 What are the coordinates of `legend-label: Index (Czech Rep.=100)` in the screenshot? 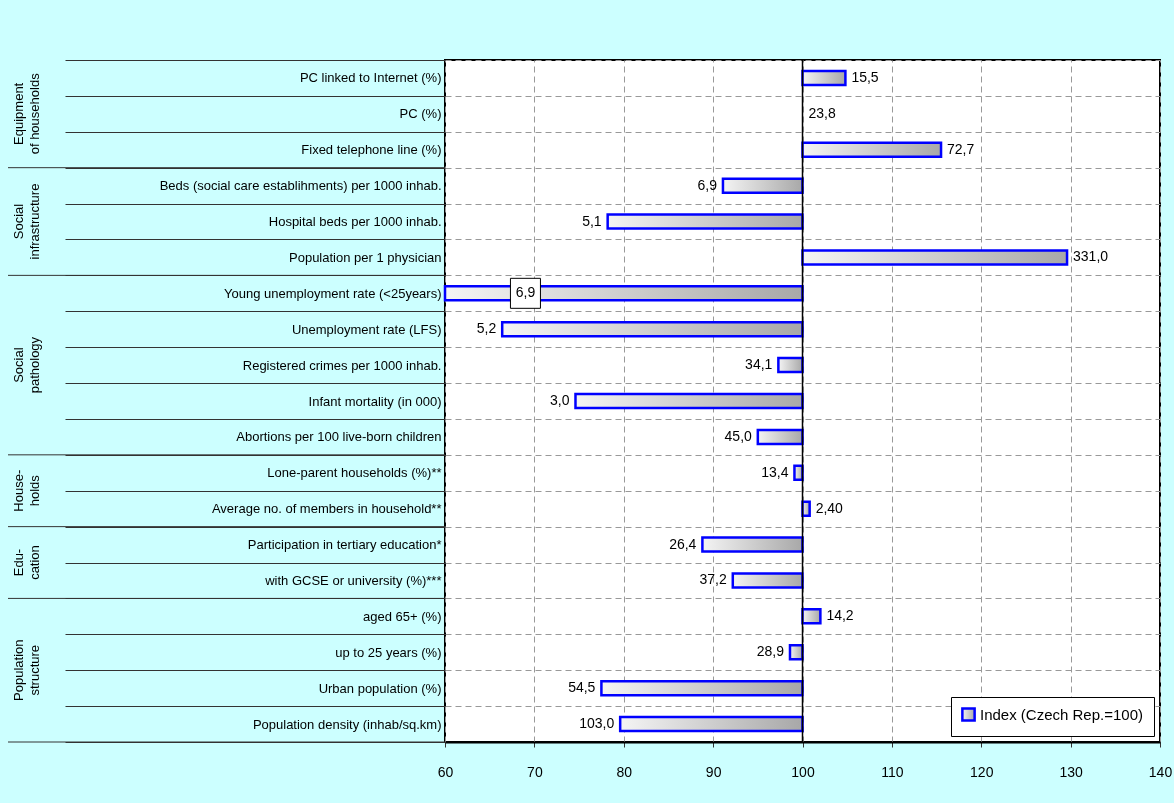 It's located at (1062, 714).